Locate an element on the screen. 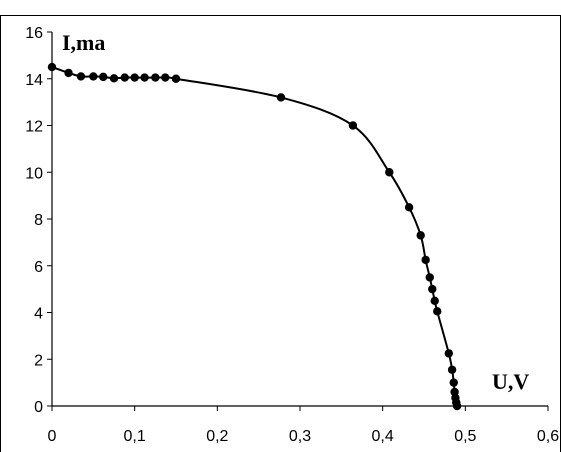 The image size is (561, 452). y-tick-label: 8 is located at coordinates (38, 220).